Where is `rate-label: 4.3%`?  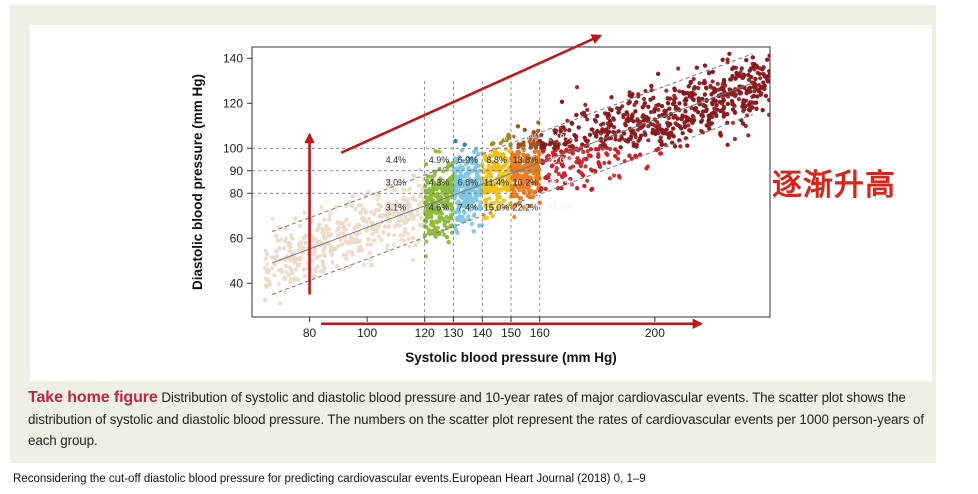
rate-label: 4.3% is located at coordinates (439, 183).